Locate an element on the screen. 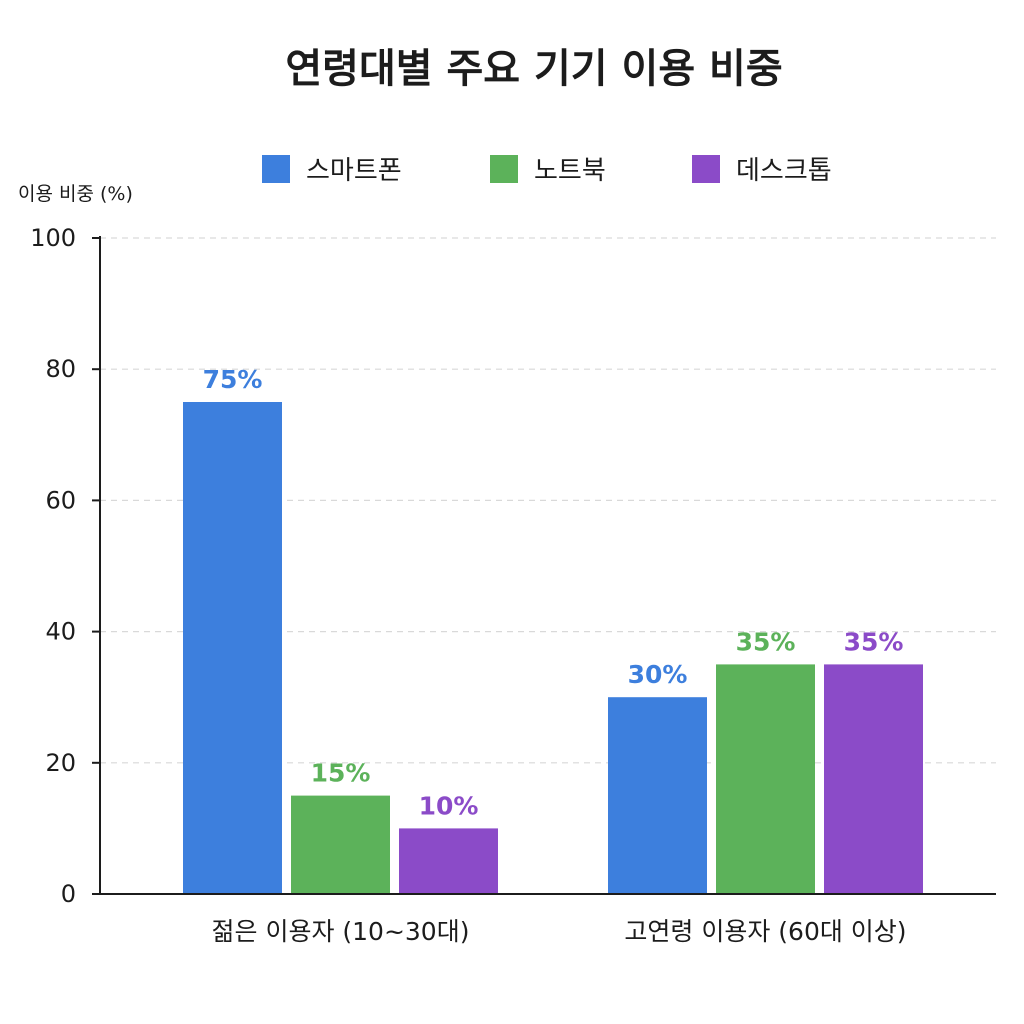 Image resolution: width=1024 pixels, height=1024 pixels. data-label-1-0: 30% is located at coordinates (658, 674).